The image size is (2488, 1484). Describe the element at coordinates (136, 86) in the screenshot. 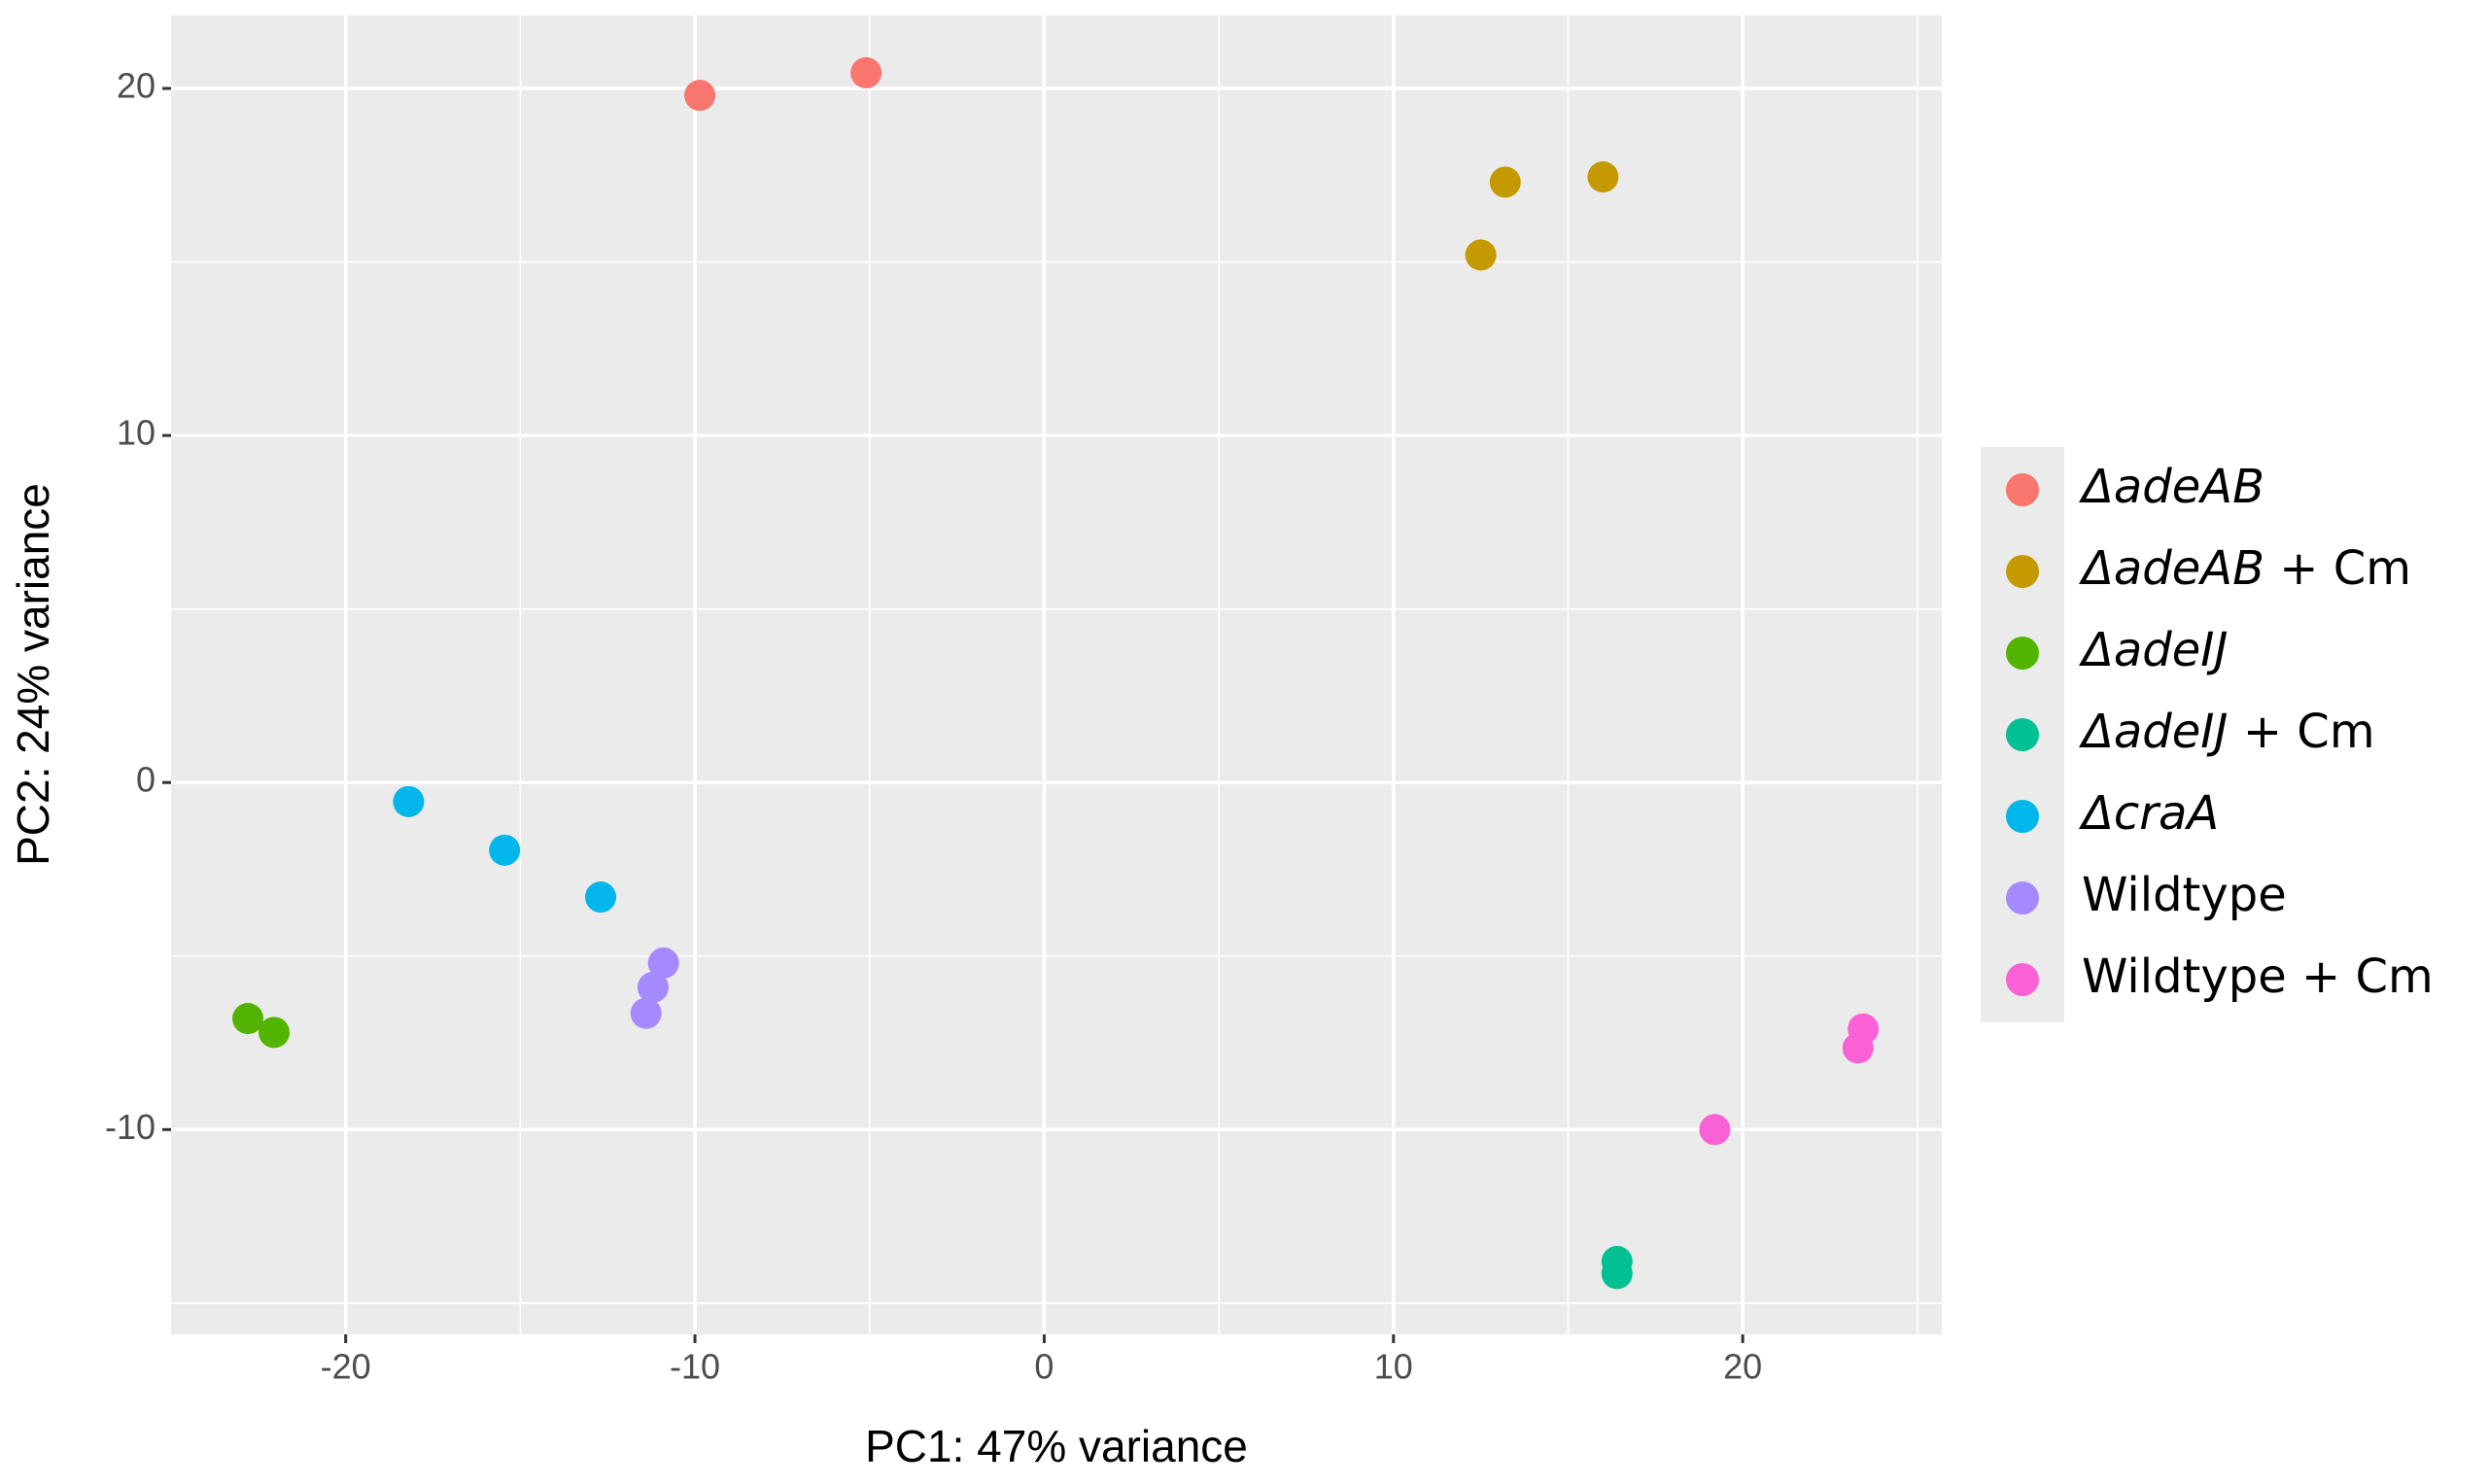

I see `y-tick-label: 20` at that location.